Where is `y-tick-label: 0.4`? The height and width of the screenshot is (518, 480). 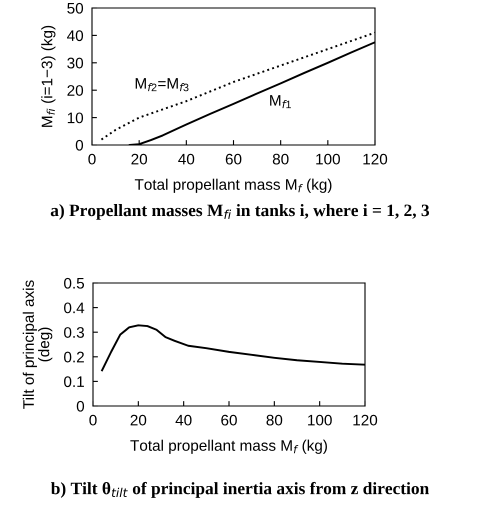 y-tick-label: 0.4 is located at coordinates (74, 308).